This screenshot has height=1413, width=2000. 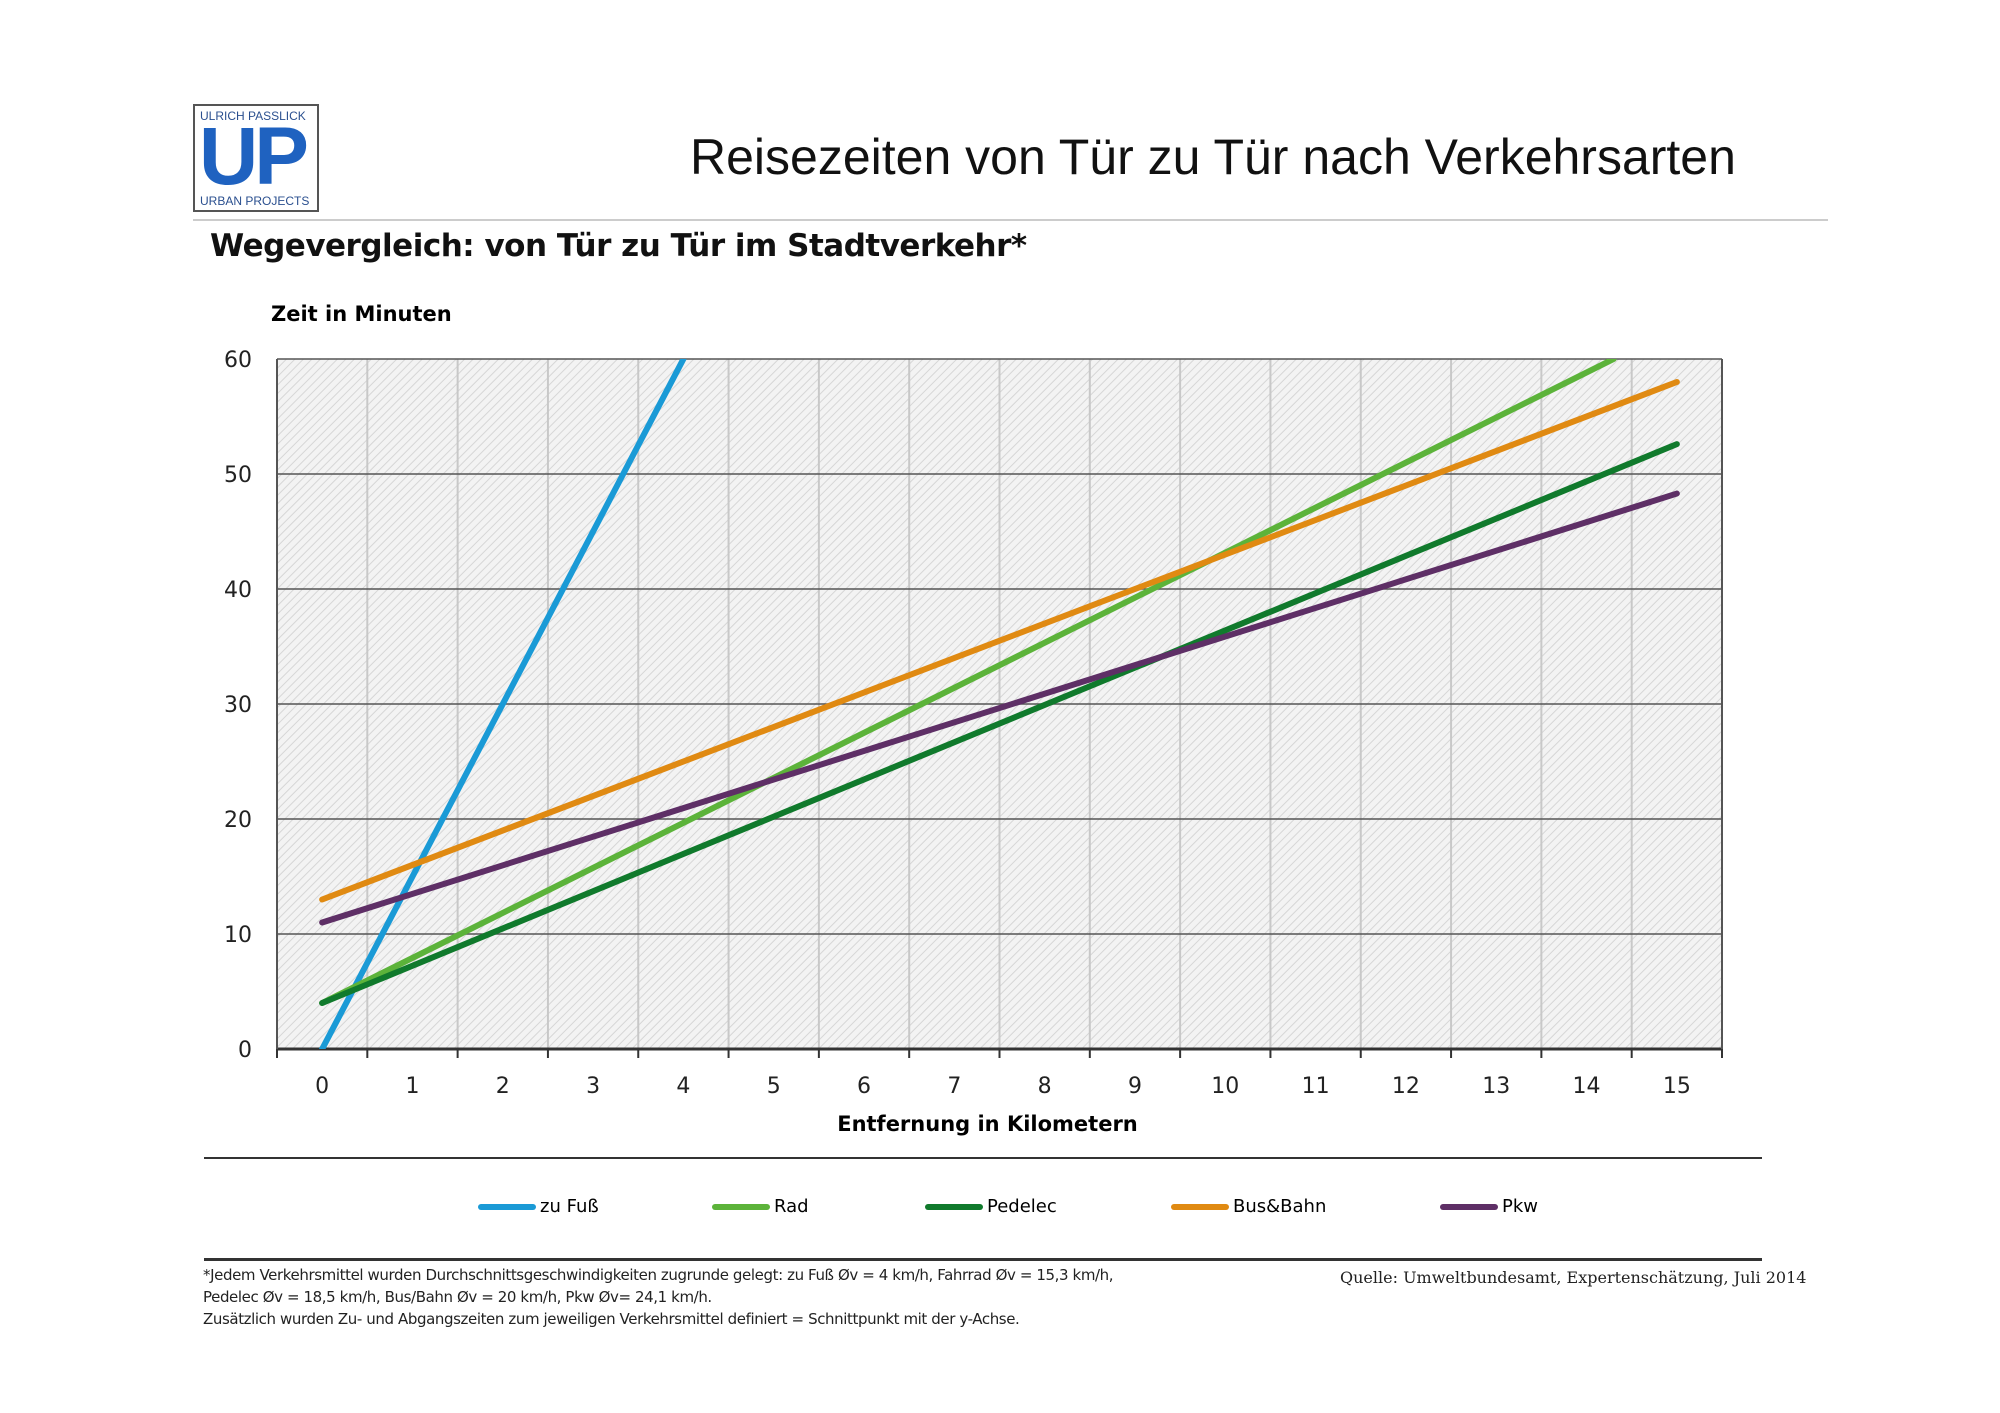 What do you see at coordinates (774, 1086) in the screenshot?
I see `x-tick-label: 5` at bounding box center [774, 1086].